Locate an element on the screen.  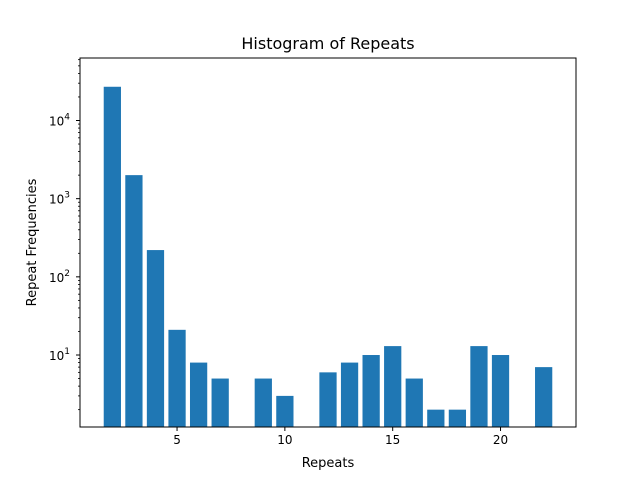
y-tick-label-2: 10² is located at coordinates (59, 277).